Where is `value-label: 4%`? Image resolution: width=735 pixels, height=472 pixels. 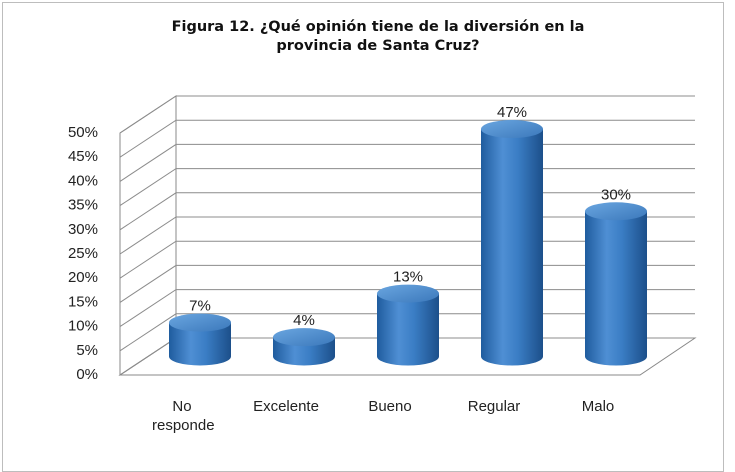 value-label: 4% is located at coordinates (304, 320).